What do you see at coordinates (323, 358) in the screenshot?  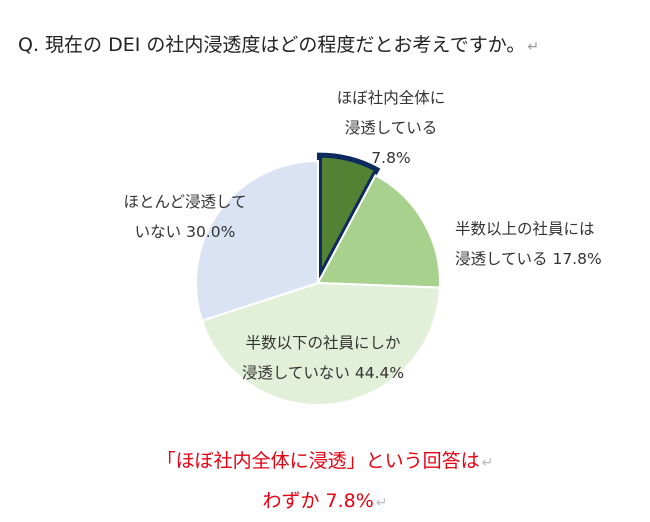 I see `slice-label: 半数以下の社員にしか浸透していない 44.4%` at bounding box center [323, 358].